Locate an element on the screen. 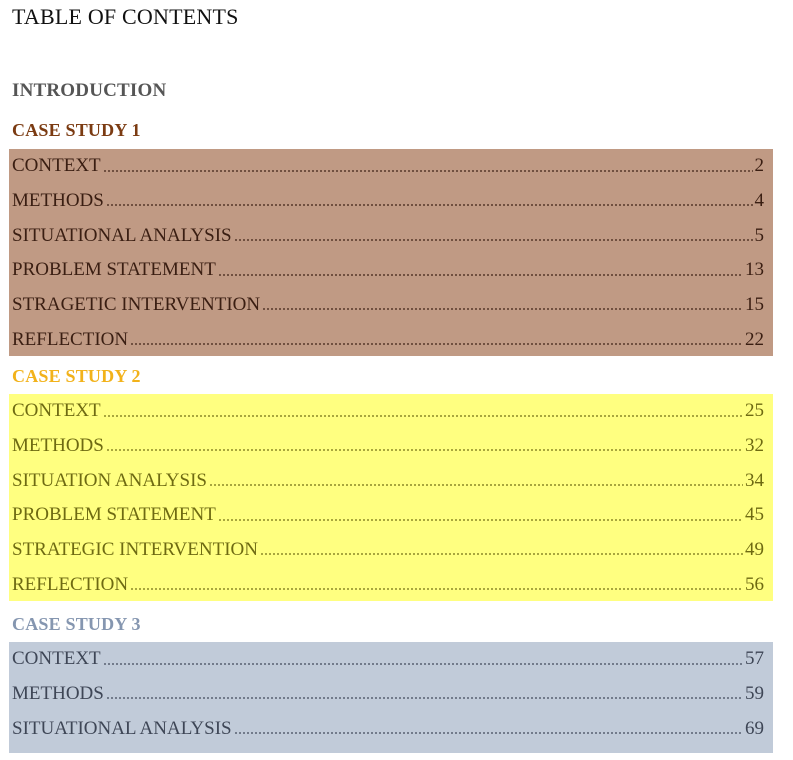 The image size is (793, 760). toc-entry-page: 2 is located at coordinates (759, 166).